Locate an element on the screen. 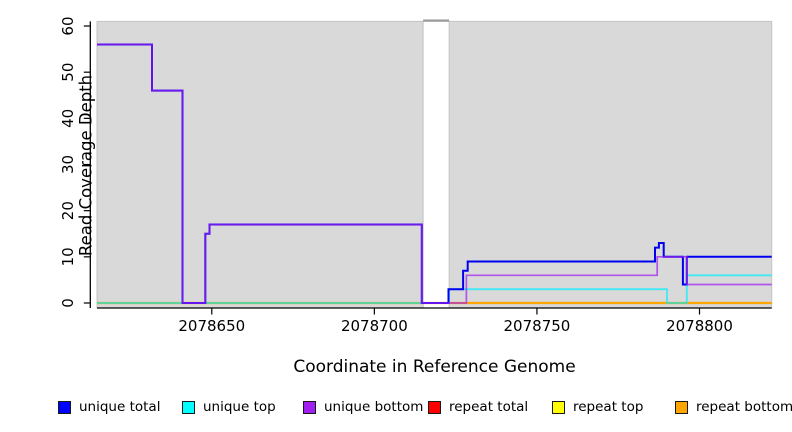 This screenshot has width=792, height=432. legend-item-unique-bottom: unique bottom is located at coordinates (363, 407).